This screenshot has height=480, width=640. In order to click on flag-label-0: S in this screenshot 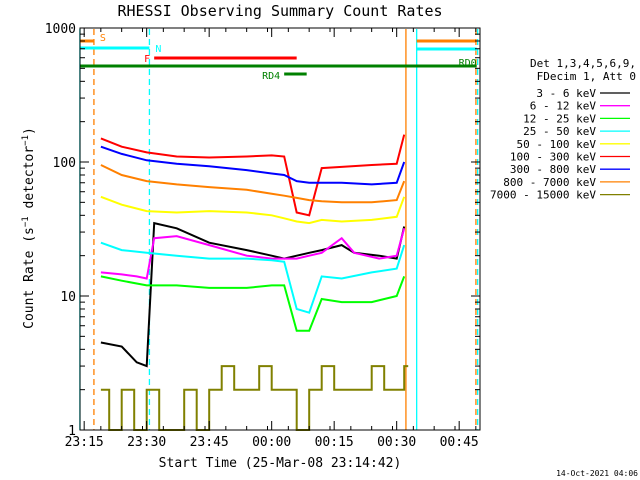, I will do `click(103, 38)`.